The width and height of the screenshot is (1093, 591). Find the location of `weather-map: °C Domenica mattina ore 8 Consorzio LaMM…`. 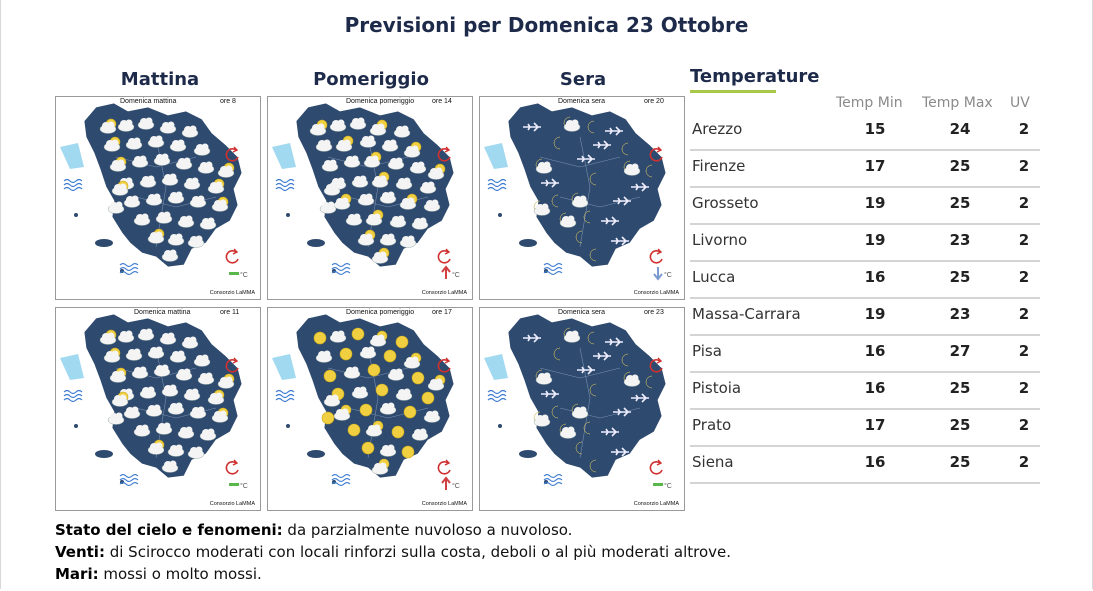

weather-map: °C Domenica mattina ore 8 Consorzio LaMM… is located at coordinates (158, 198).